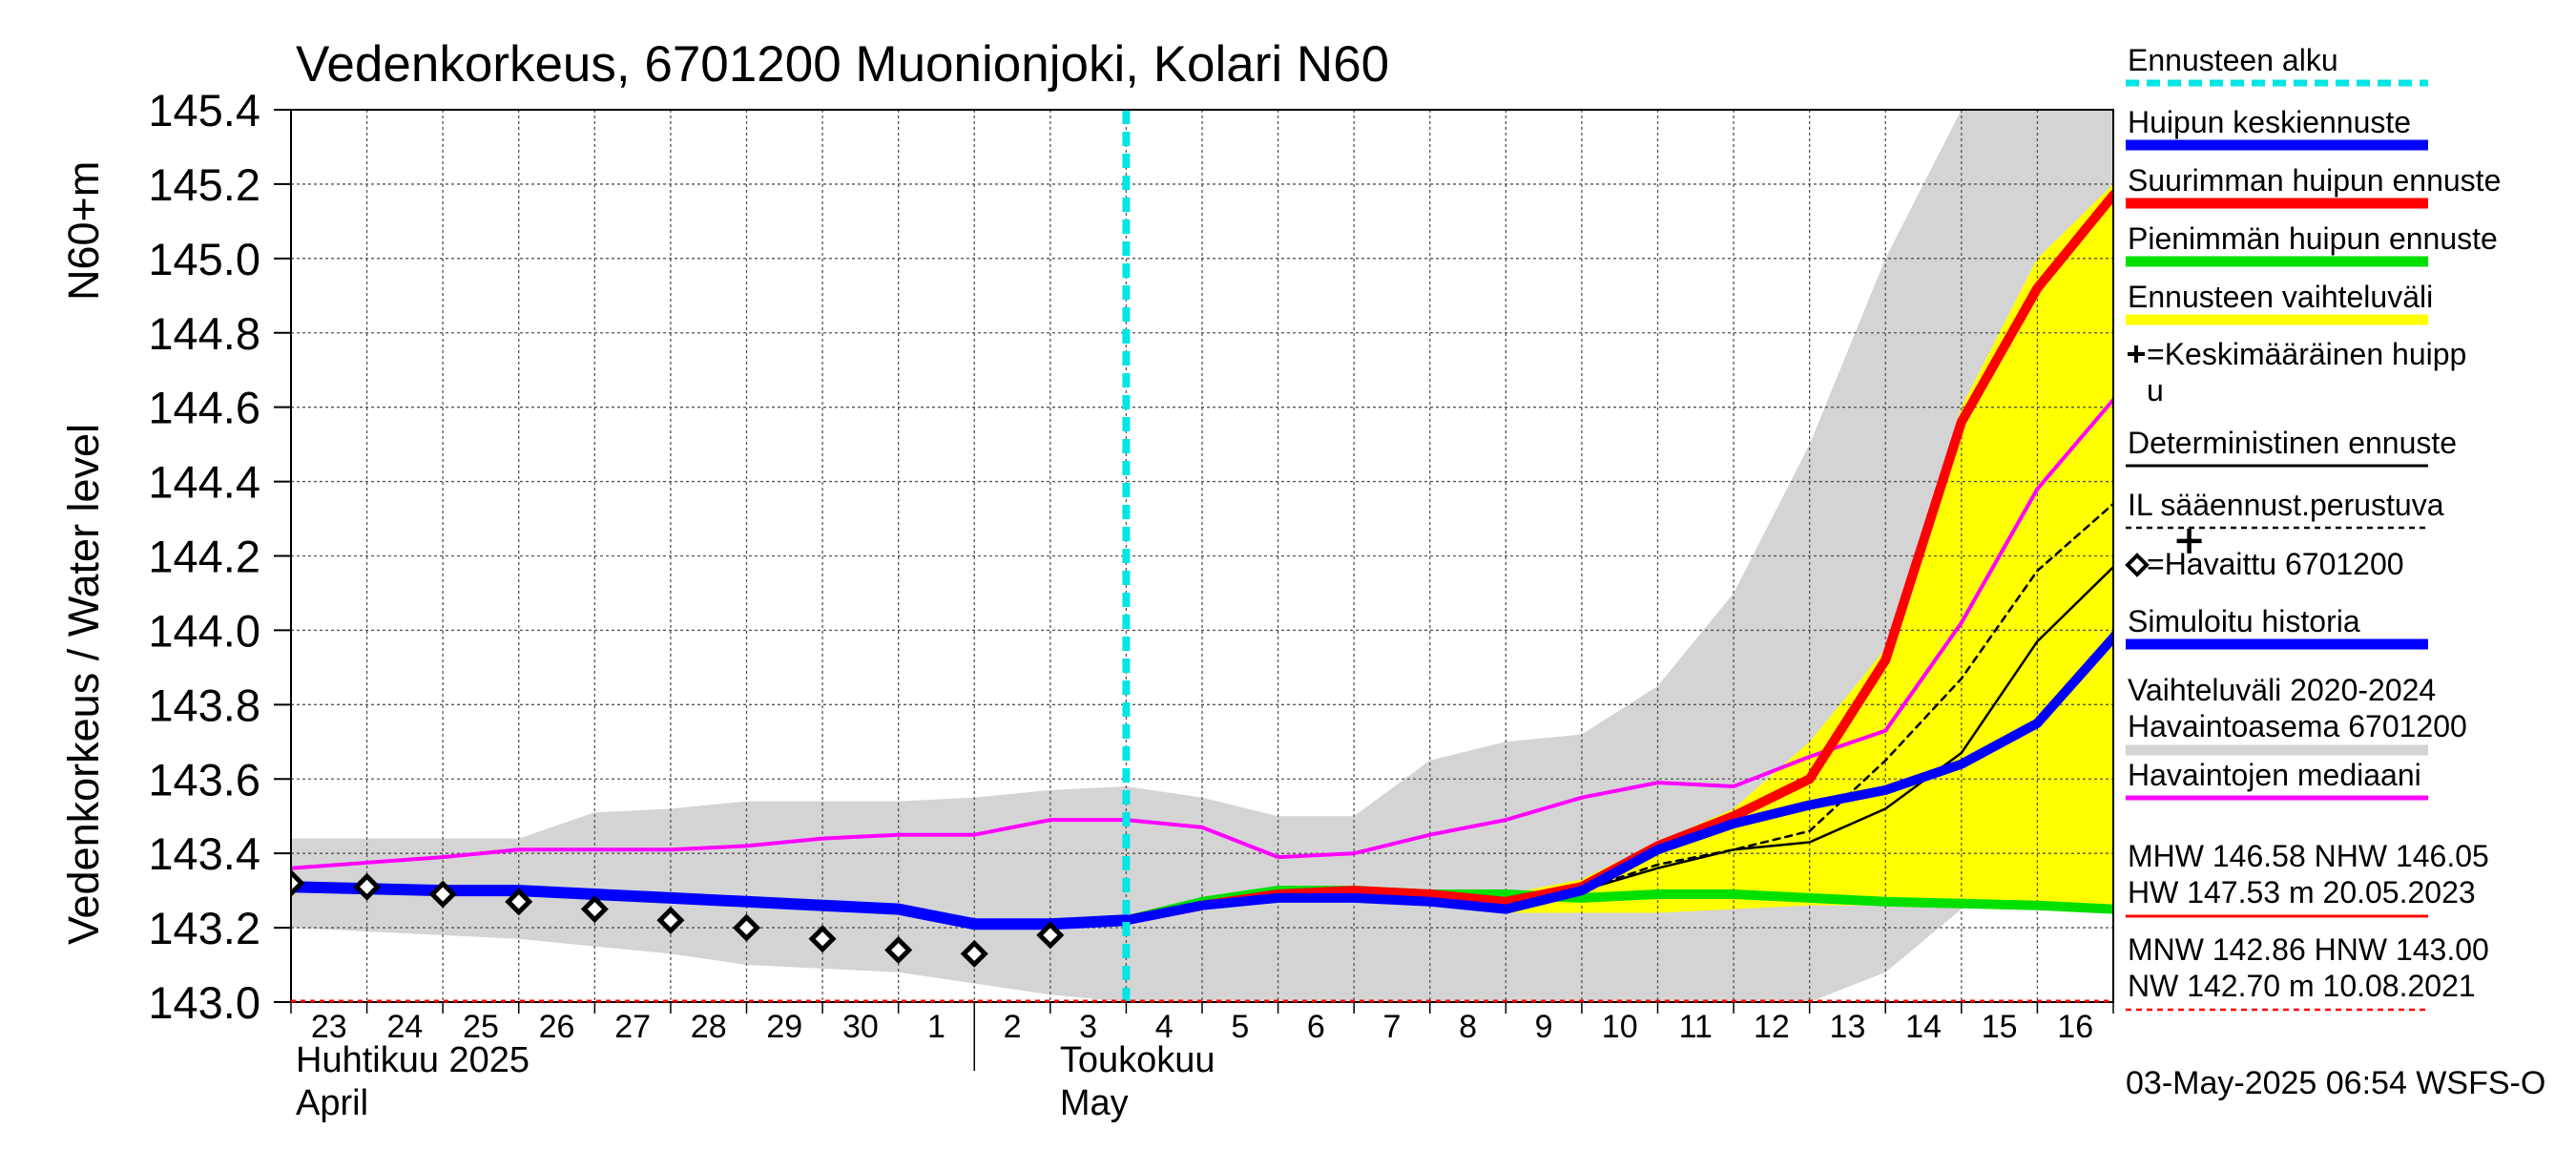  I want to click on y-axis-unit: N60+m, so click(83, 231).